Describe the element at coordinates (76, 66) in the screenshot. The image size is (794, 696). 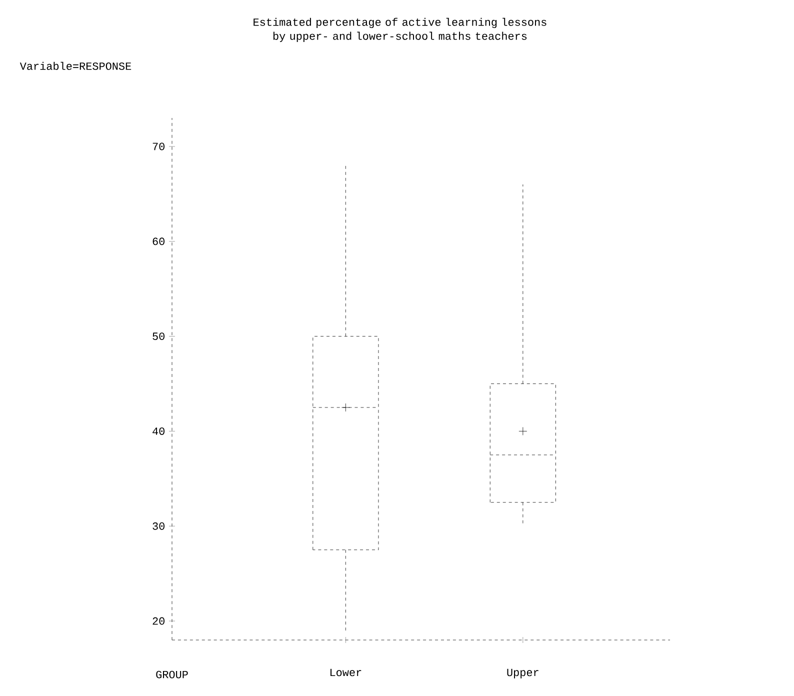
I see `text: Variable=RESPONSE` at that location.